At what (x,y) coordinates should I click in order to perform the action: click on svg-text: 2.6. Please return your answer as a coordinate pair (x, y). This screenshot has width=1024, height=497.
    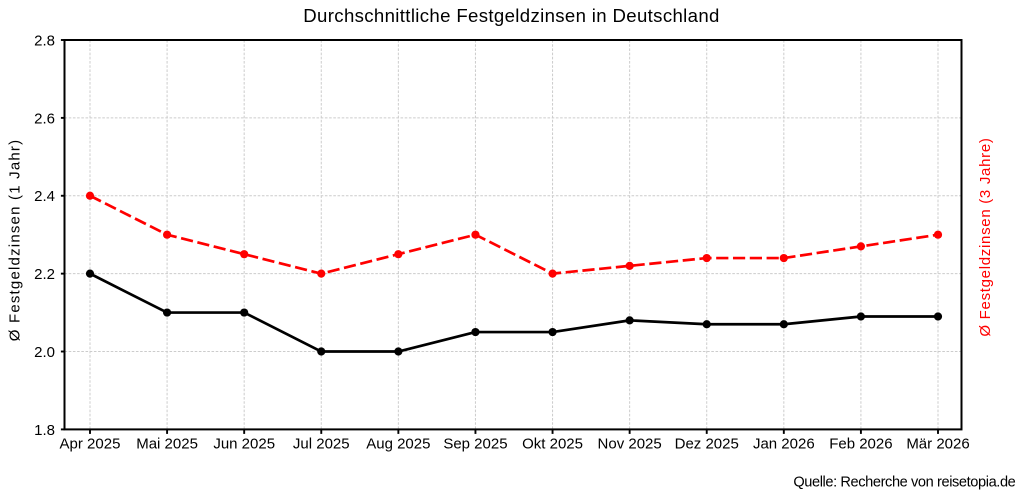
    Looking at the image, I should click on (44, 118).